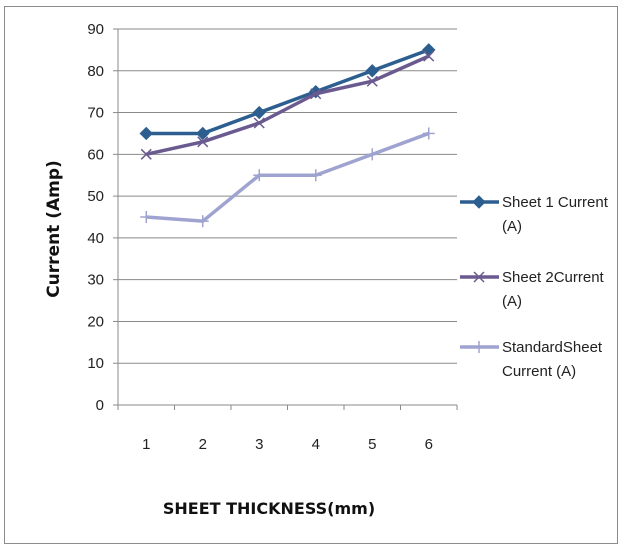 The width and height of the screenshot is (624, 548). What do you see at coordinates (372, 444) in the screenshot?
I see `x-tick-label: 5` at bounding box center [372, 444].